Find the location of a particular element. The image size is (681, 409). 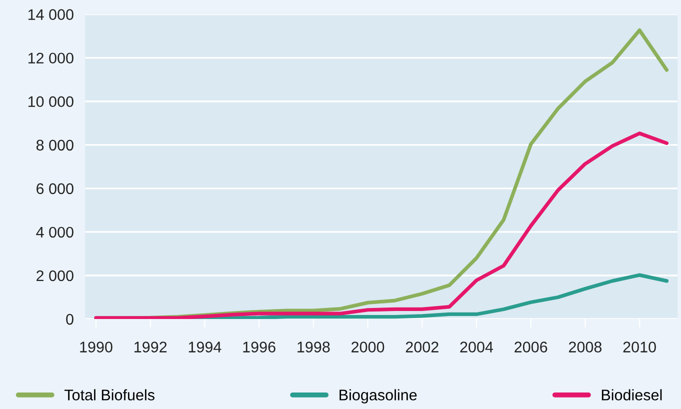

y-tick-label: 14 000 is located at coordinates (51, 14).